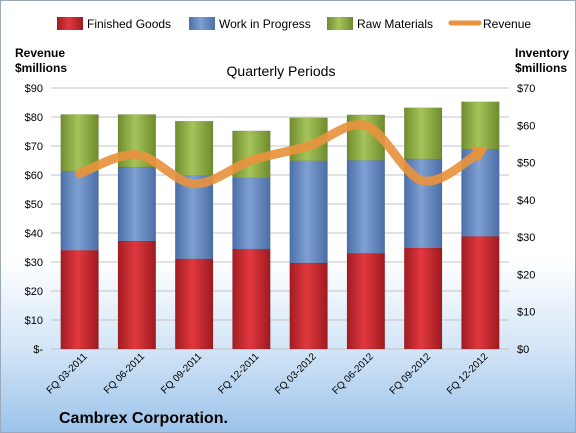  What do you see at coordinates (526, 201) in the screenshot?
I see `right-tick-label: $40` at bounding box center [526, 201].